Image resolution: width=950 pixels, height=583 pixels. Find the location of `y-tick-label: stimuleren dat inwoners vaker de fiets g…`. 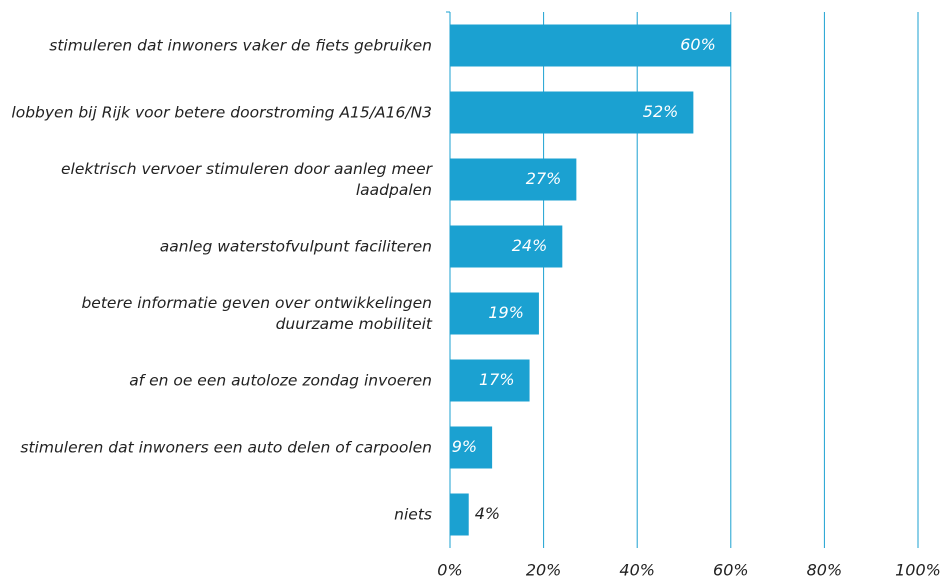

y-tick-label: stimuleren dat inwoners vaker de fiets g… is located at coordinates (240, 45).